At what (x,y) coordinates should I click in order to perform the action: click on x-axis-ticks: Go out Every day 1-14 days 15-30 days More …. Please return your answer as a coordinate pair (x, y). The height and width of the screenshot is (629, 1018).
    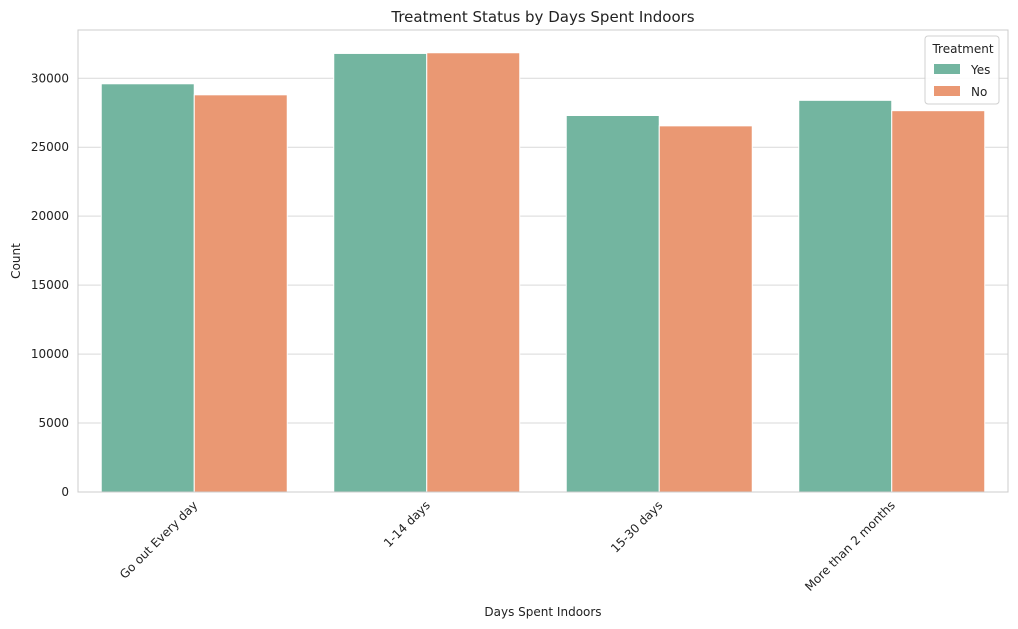
    Looking at the image, I should click on (507, 546).